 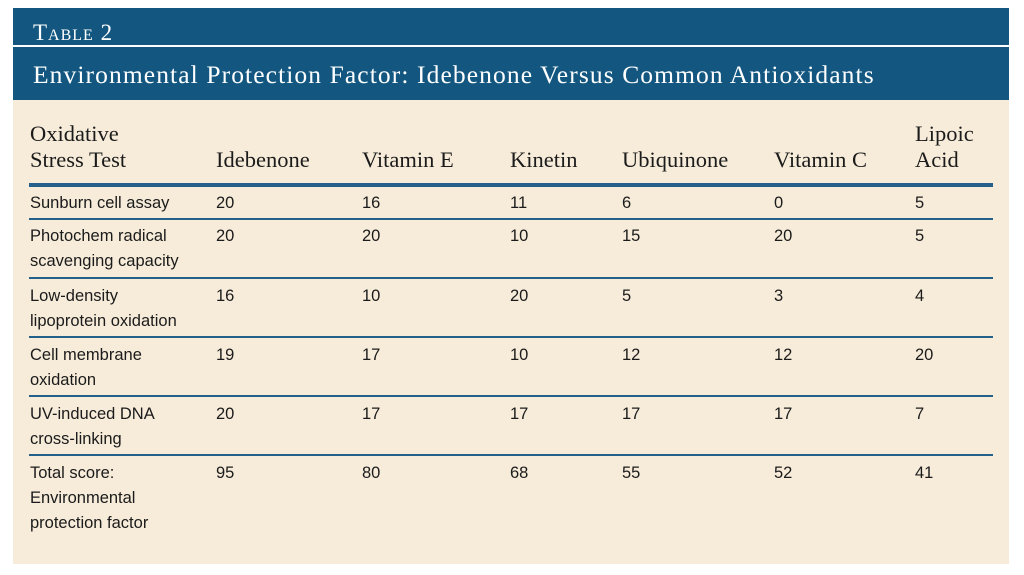 I want to click on row-test-label: Low-density lipoprotein oxidation, so click(x=103, y=308).